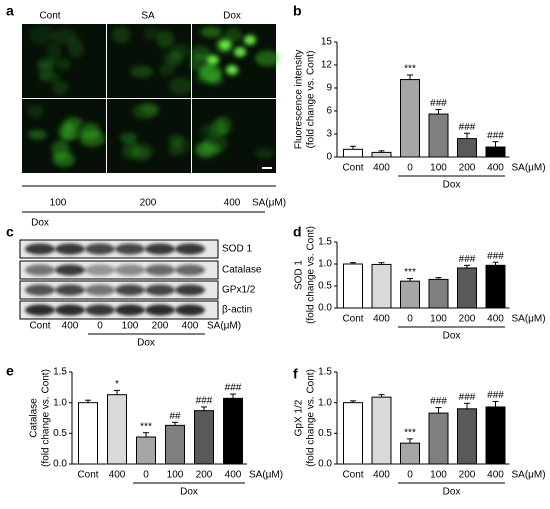  Describe the element at coordinates (60, 402) in the screenshot. I see `y-tick-label: 1.0` at that location.